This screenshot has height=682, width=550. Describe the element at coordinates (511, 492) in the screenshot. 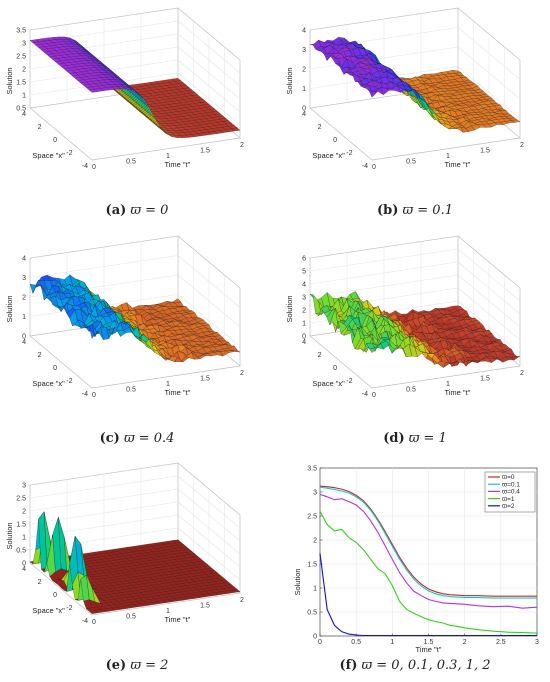

I see `legend-label: ϖ=0.4` at that location.